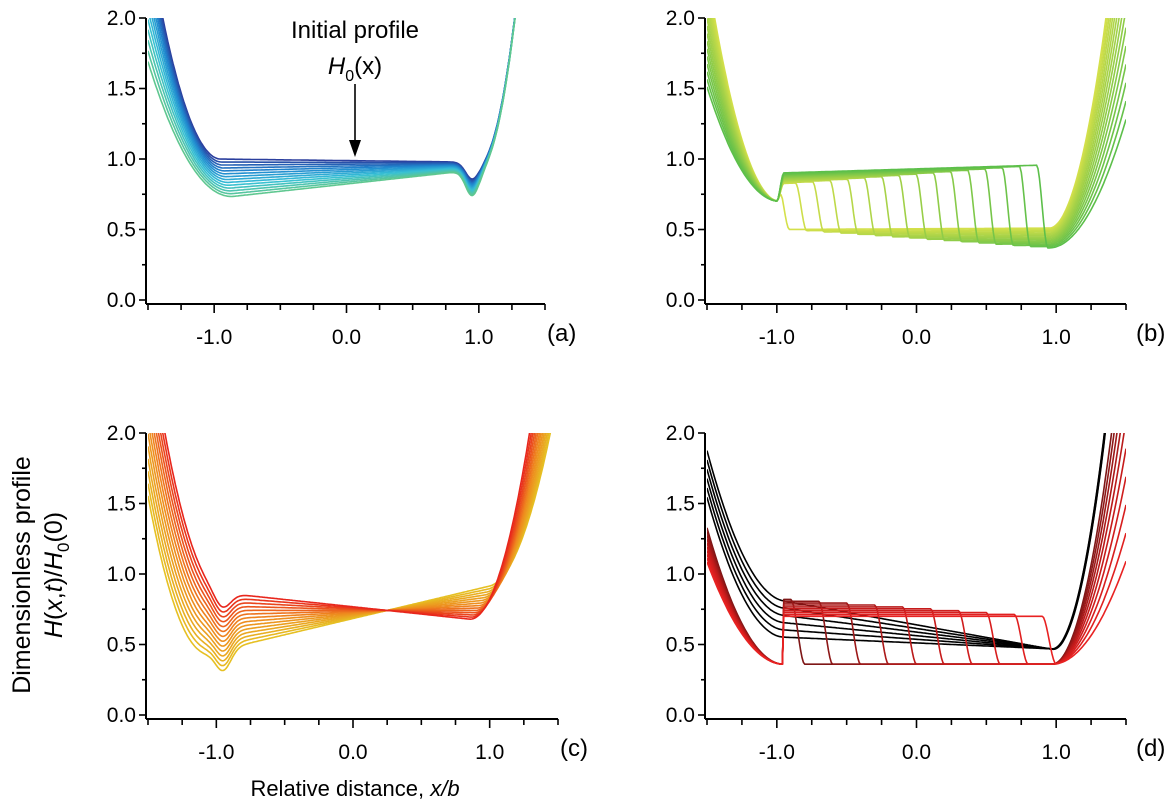 The width and height of the screenshot is (1174, 805). Describe the element at coordinates (56, 575) in the screenshot. I see `y-axis-label-line2: H(x,t)/H0(0)` at that location.